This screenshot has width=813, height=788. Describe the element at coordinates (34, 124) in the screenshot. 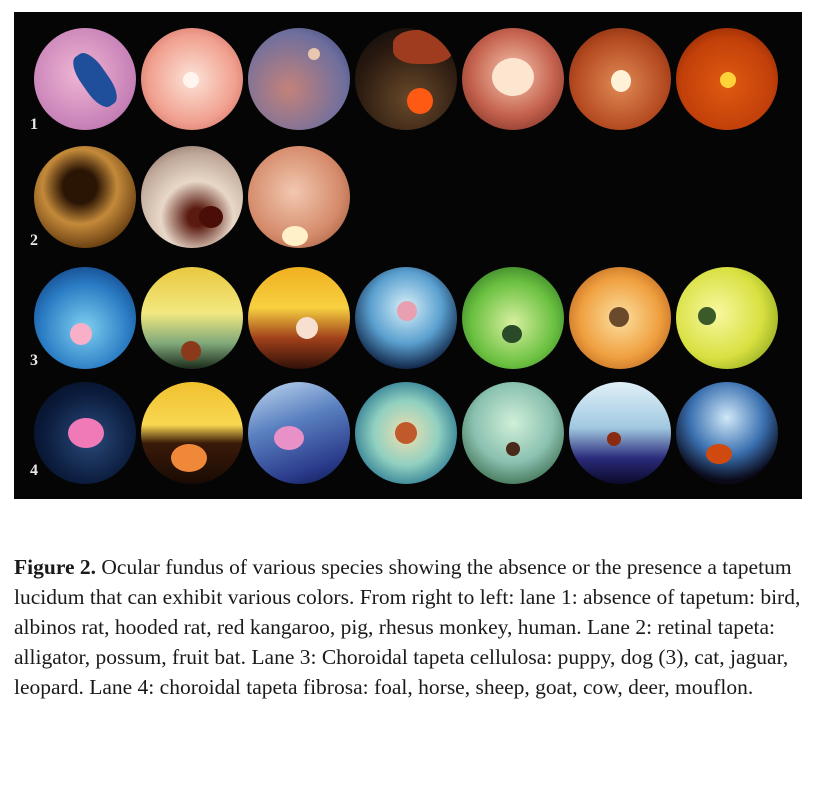

I see `lane-number-1: 1` at that location.